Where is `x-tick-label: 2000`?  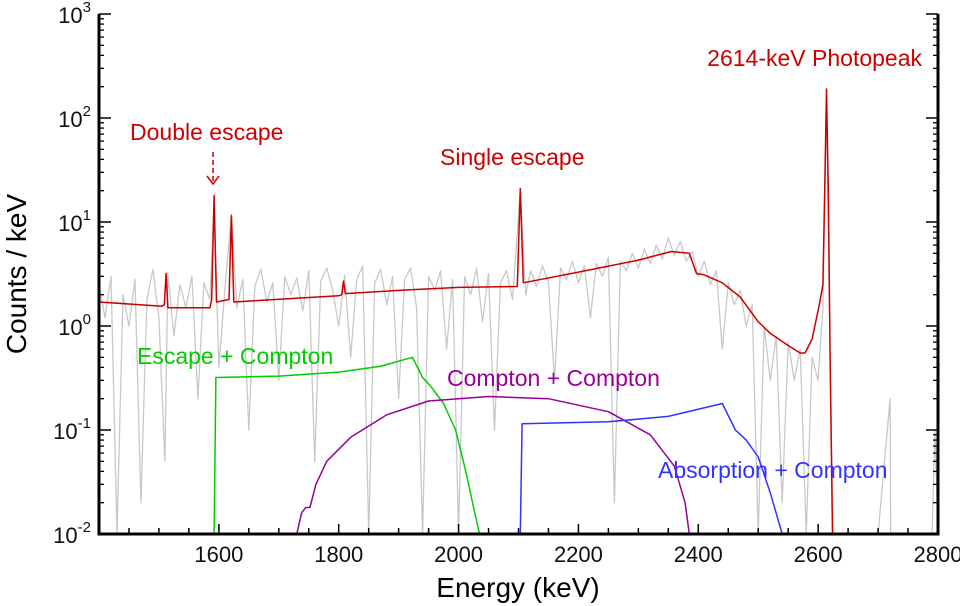
x-tick-label: 2000 is located at coordinates (458, 554).